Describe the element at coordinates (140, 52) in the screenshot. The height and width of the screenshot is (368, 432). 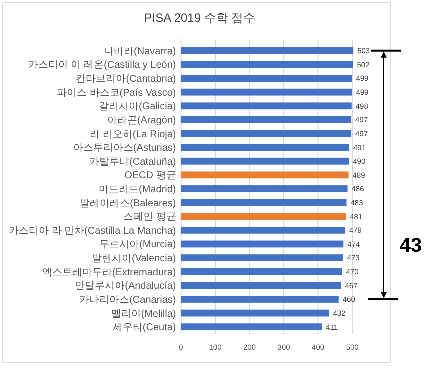
I see `y-tick-label: 나바라(Navarra)` at that location.